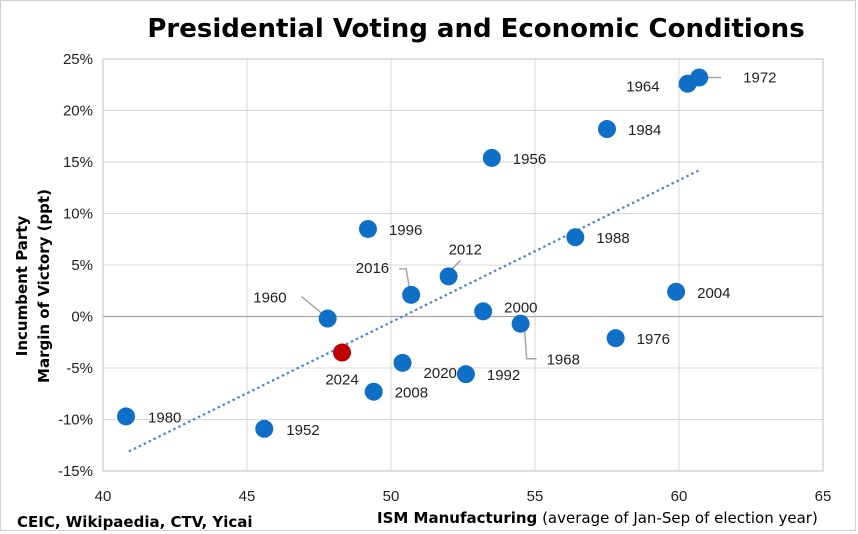 The height and width of the screenshot is (534, 858). What do you see at coordinates (520, 323) in the screenshot?
I see `data-point-1968` at bounding box center [520, 323].